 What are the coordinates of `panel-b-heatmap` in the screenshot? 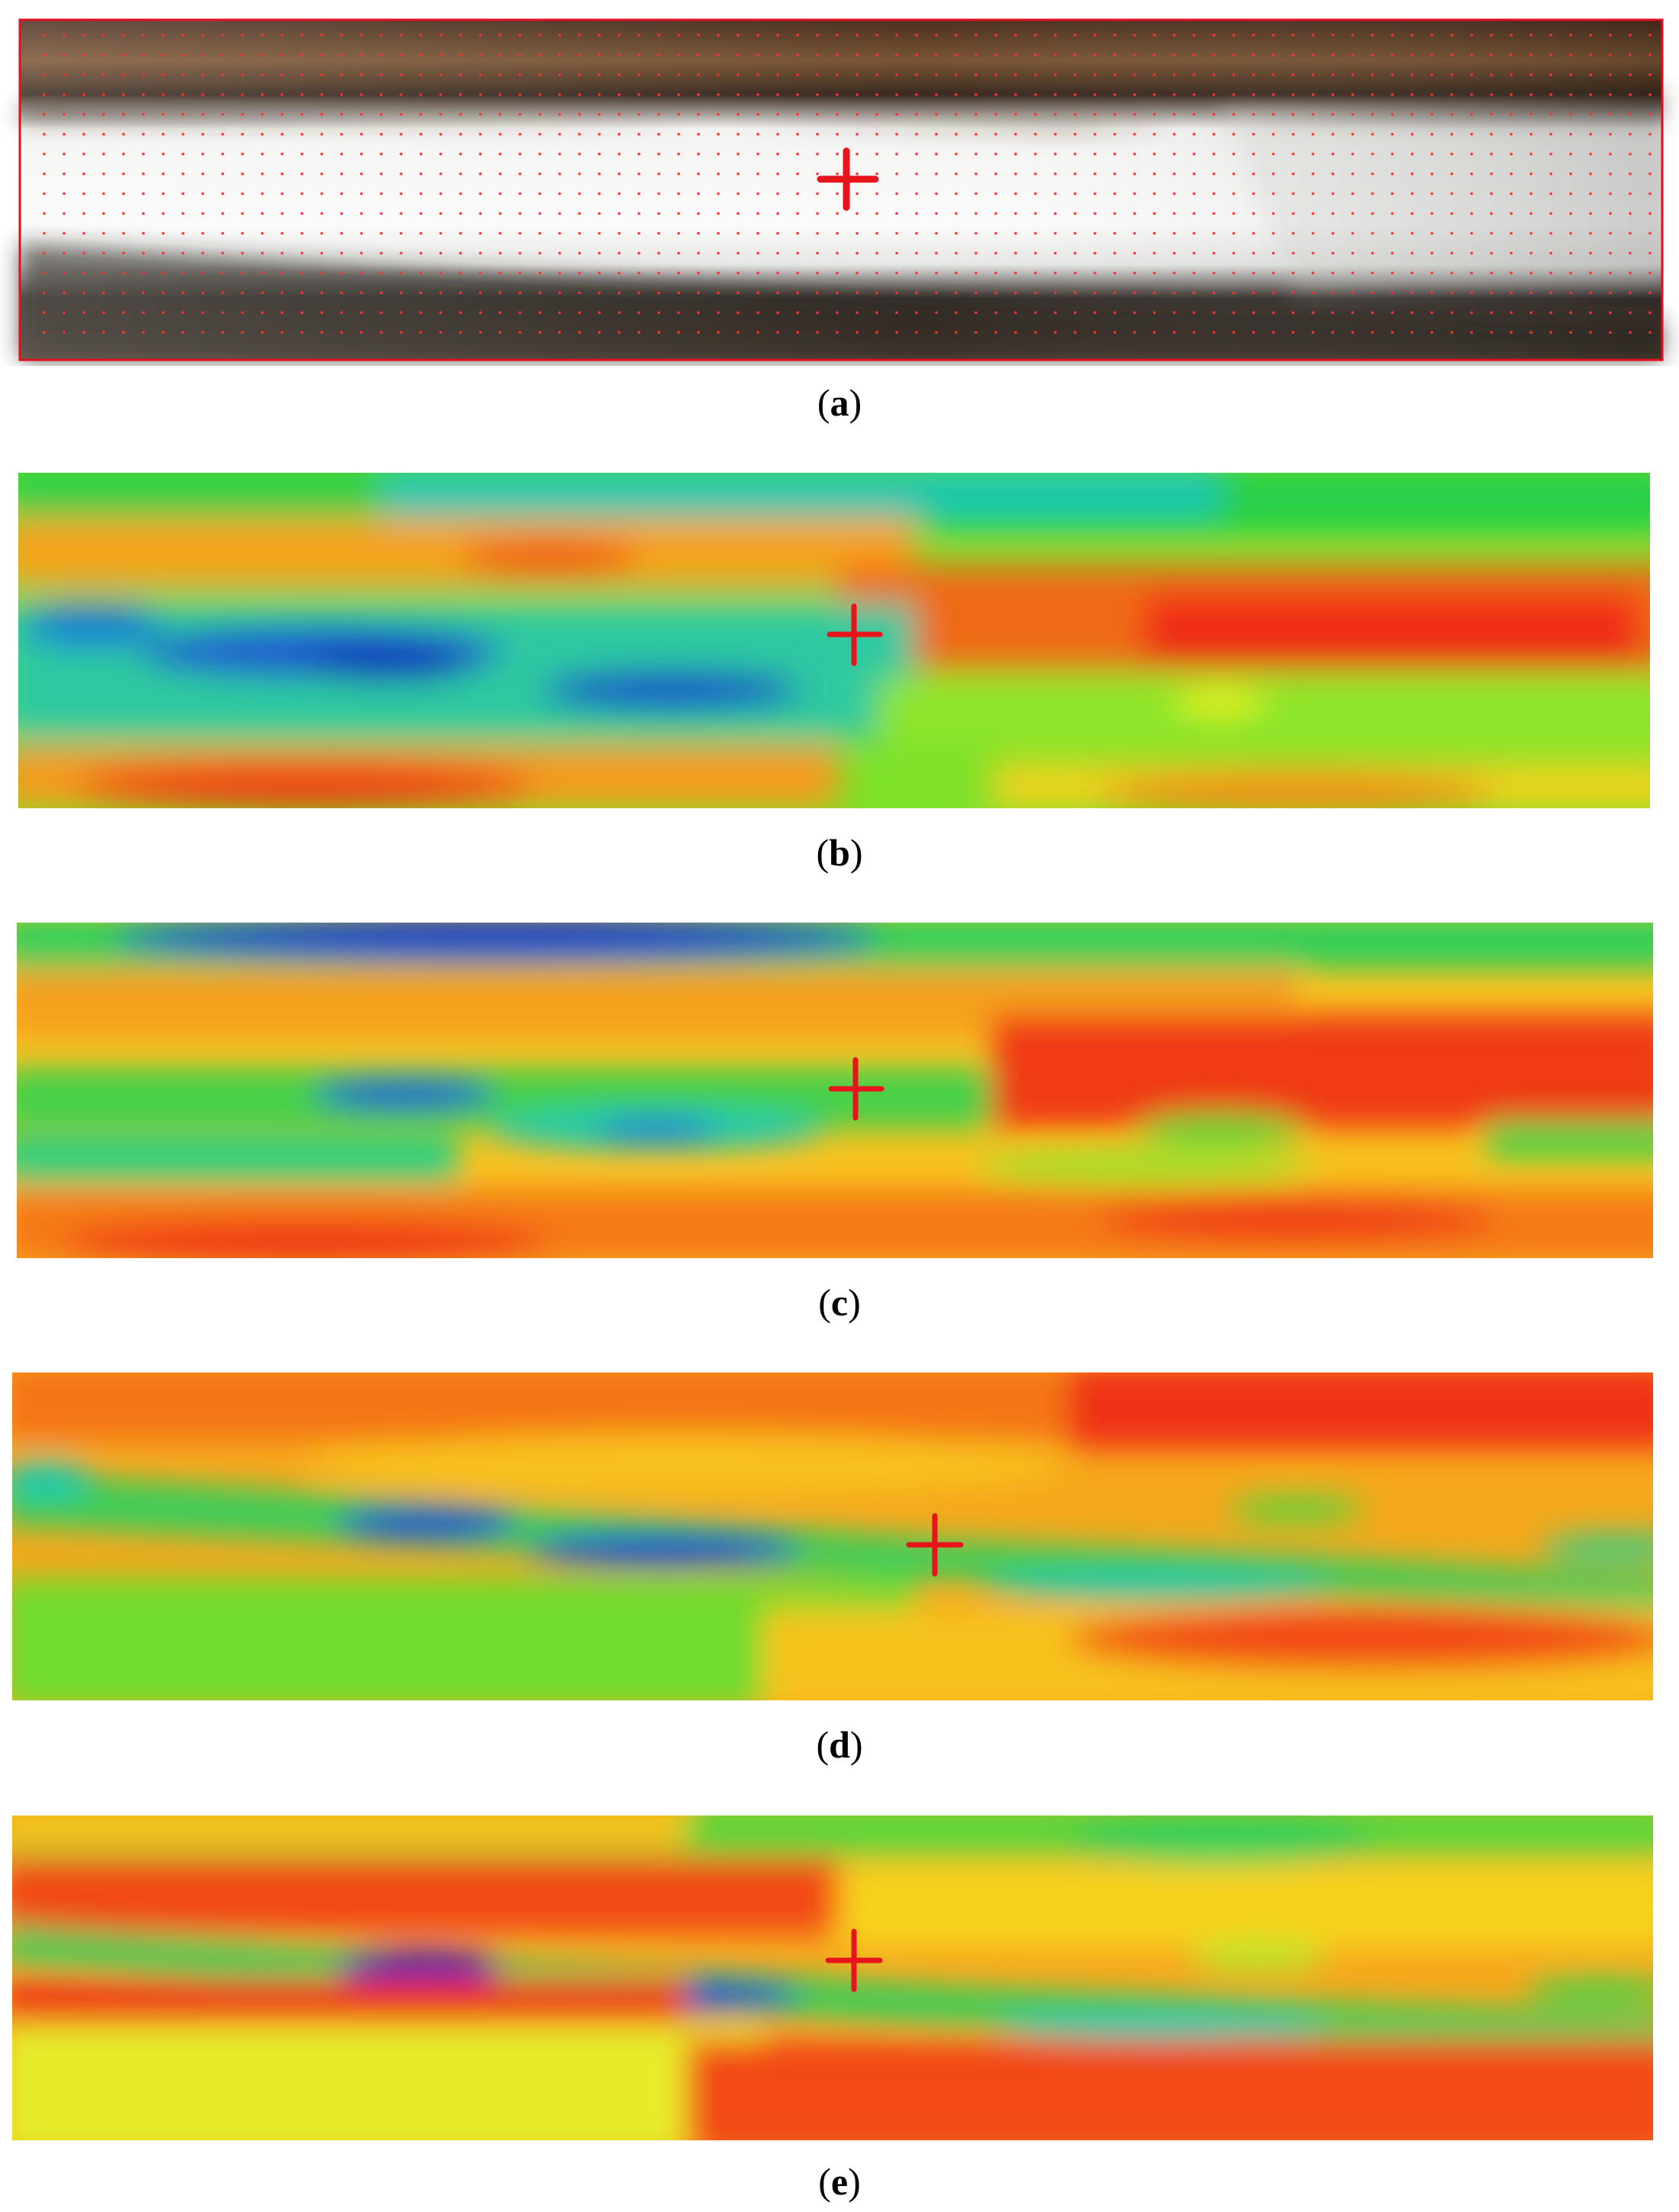 It's located at (834, 640).